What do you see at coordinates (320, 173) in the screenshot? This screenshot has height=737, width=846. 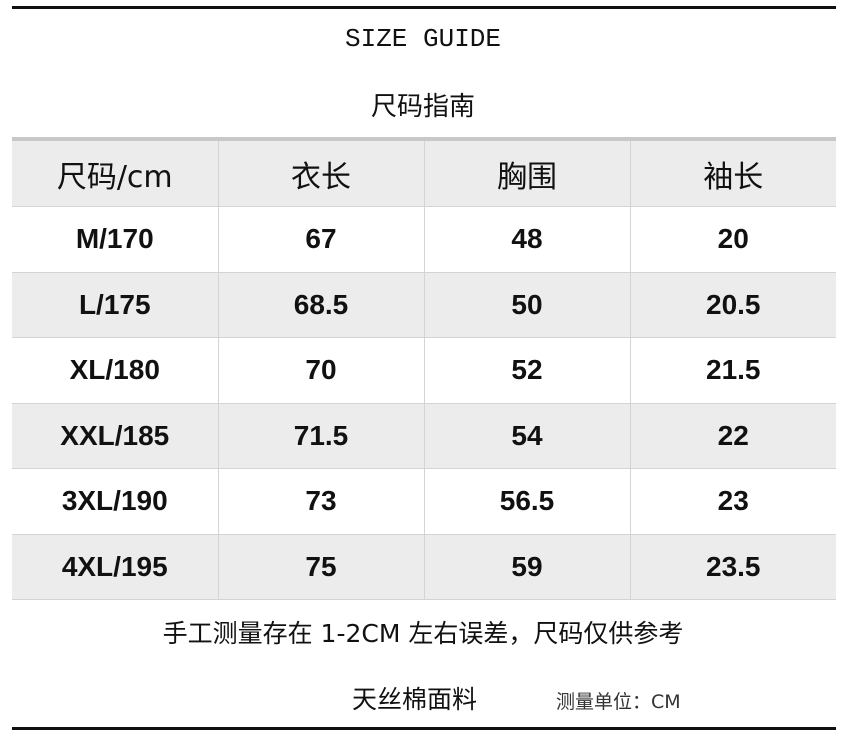 I see `header-cell: 衣长` at bounding box center [320, 173].